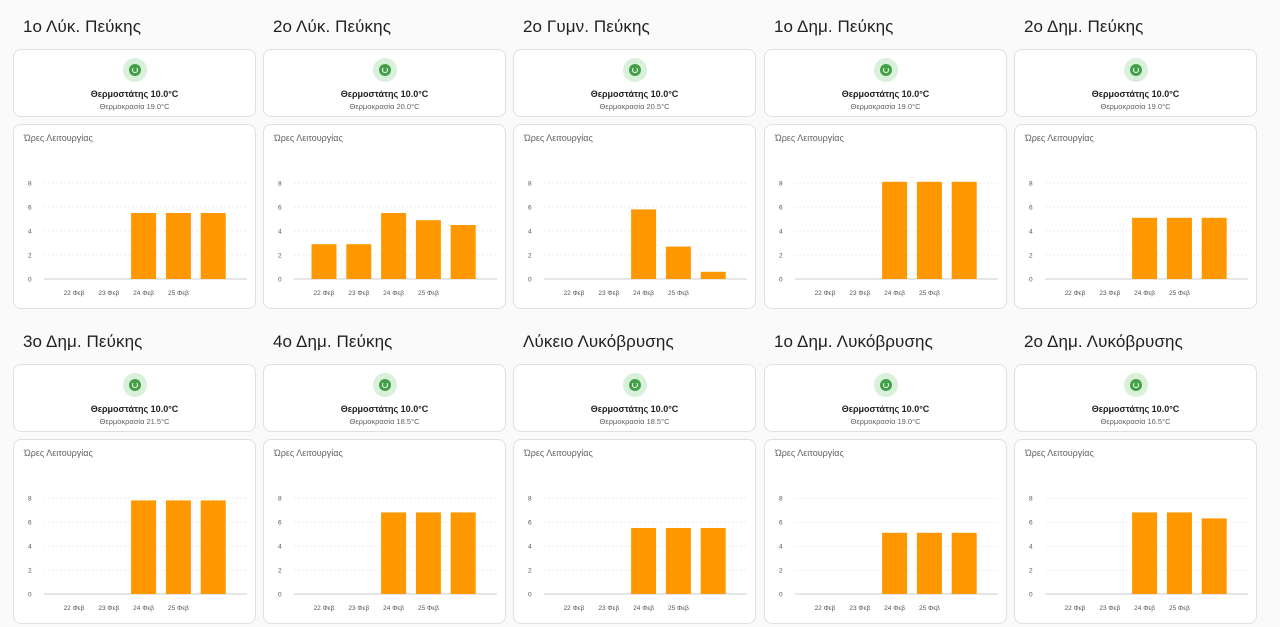 The width and height of the screenshot is (1280, 627). I want to click on thermostat-card: Θερμοστάτης 10.0°C Θερμοκρασία 20.0°C, so click(384, 83).